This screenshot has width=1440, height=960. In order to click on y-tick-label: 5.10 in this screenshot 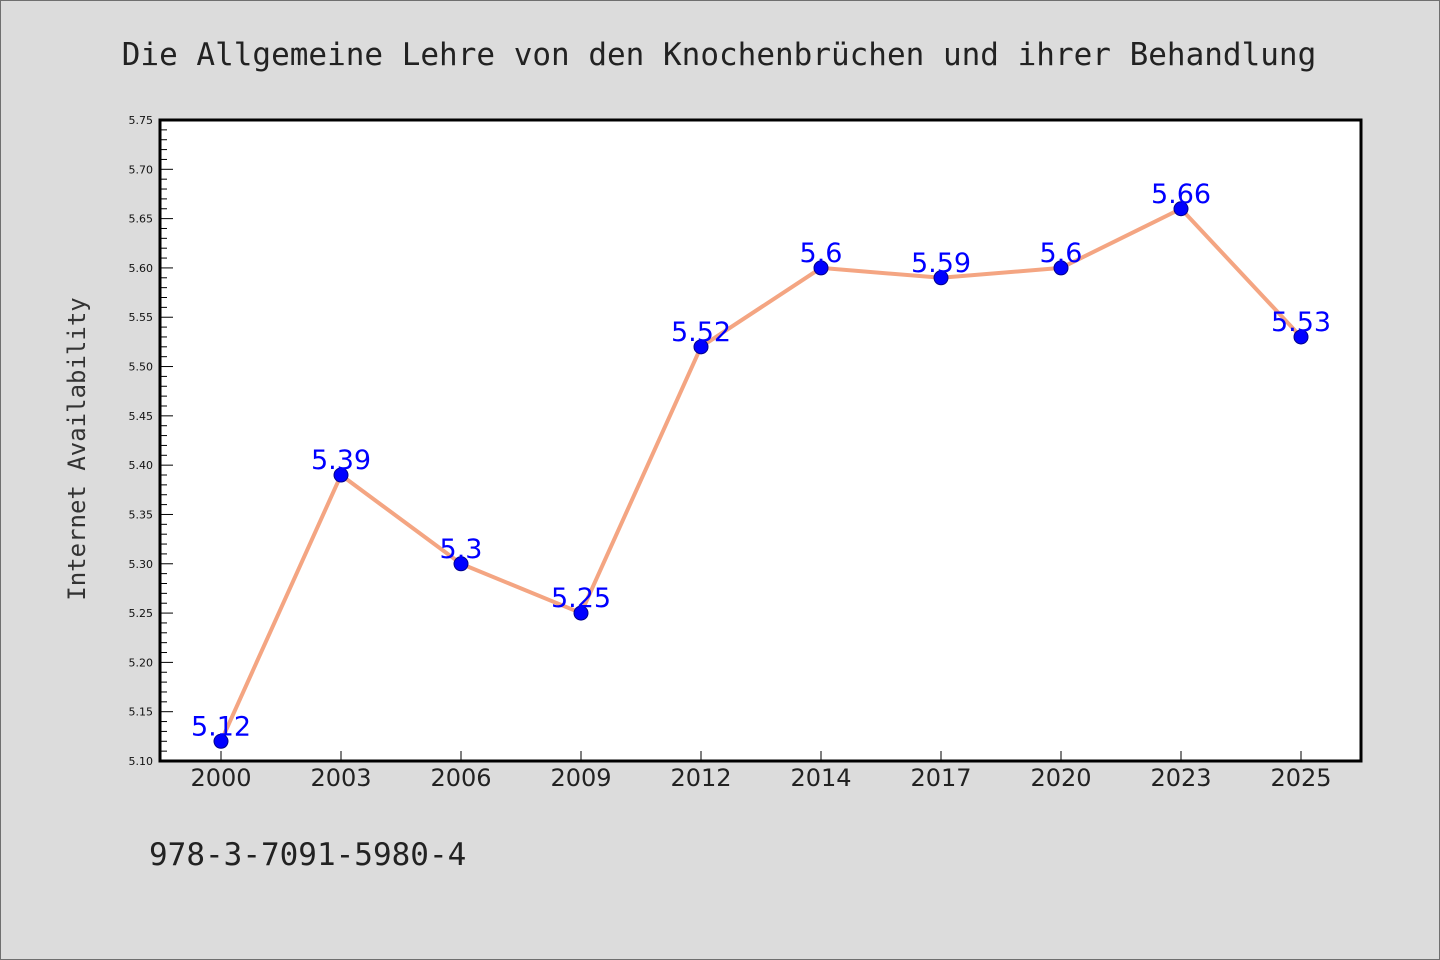, I will do `click(141, 761)`.